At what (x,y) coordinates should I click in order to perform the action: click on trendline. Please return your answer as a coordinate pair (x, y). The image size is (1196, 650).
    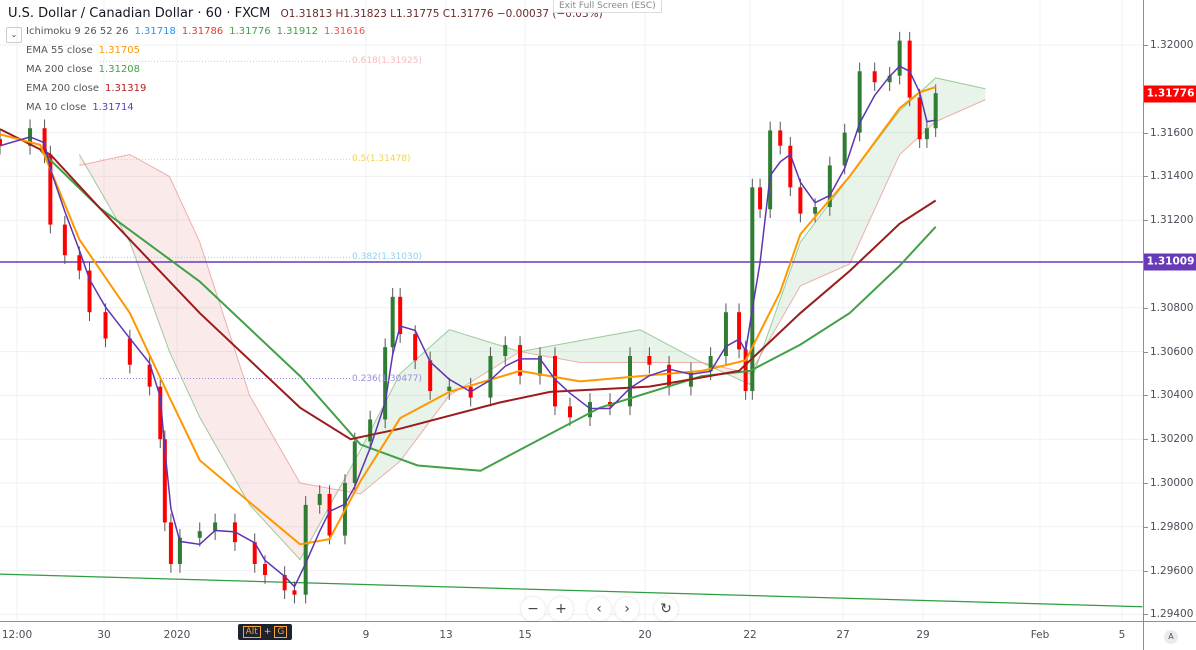
    Looking at the image, I should click on (571, 590).